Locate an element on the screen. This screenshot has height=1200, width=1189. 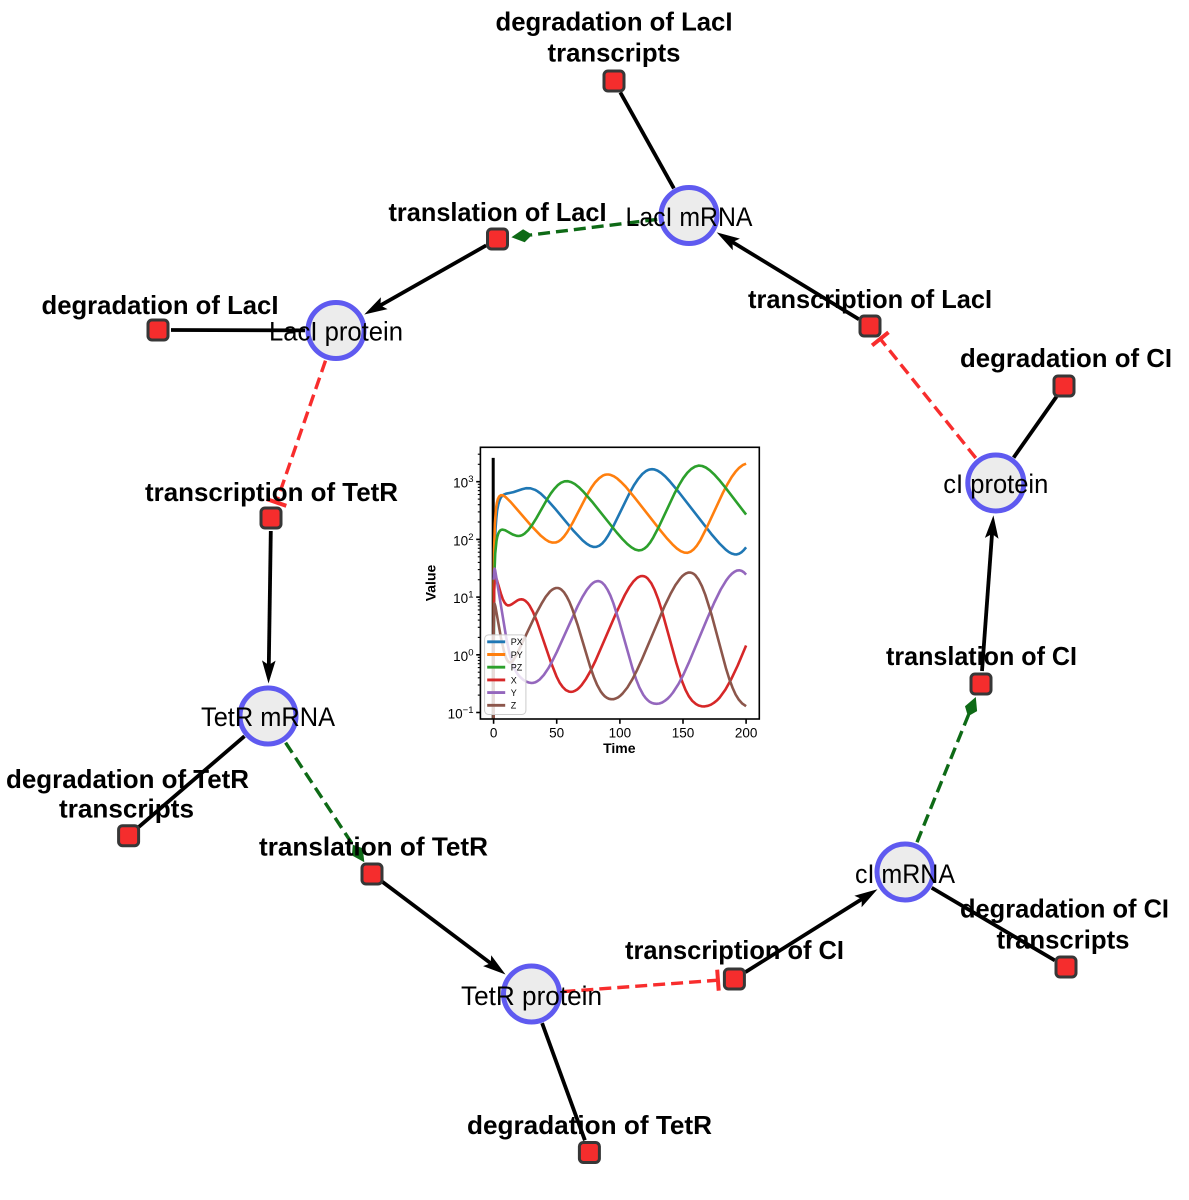
svg-text: PY is located at coordinates (517, 655).